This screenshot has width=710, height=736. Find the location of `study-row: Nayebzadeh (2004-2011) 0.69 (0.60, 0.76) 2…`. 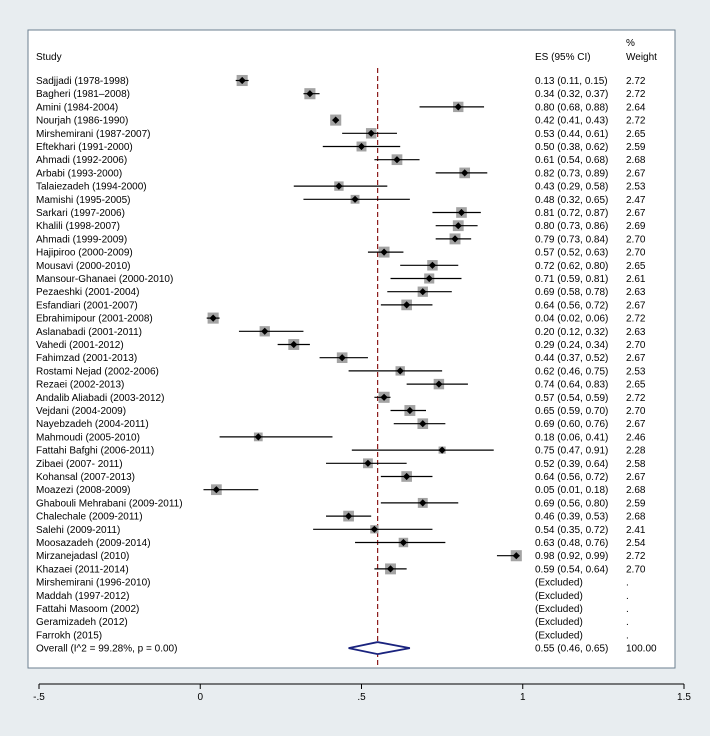

study-row: Nayebzadeh (2004-2011) 0.69 (0.60, 0.76) 2… is located at coordinates (341, 424).